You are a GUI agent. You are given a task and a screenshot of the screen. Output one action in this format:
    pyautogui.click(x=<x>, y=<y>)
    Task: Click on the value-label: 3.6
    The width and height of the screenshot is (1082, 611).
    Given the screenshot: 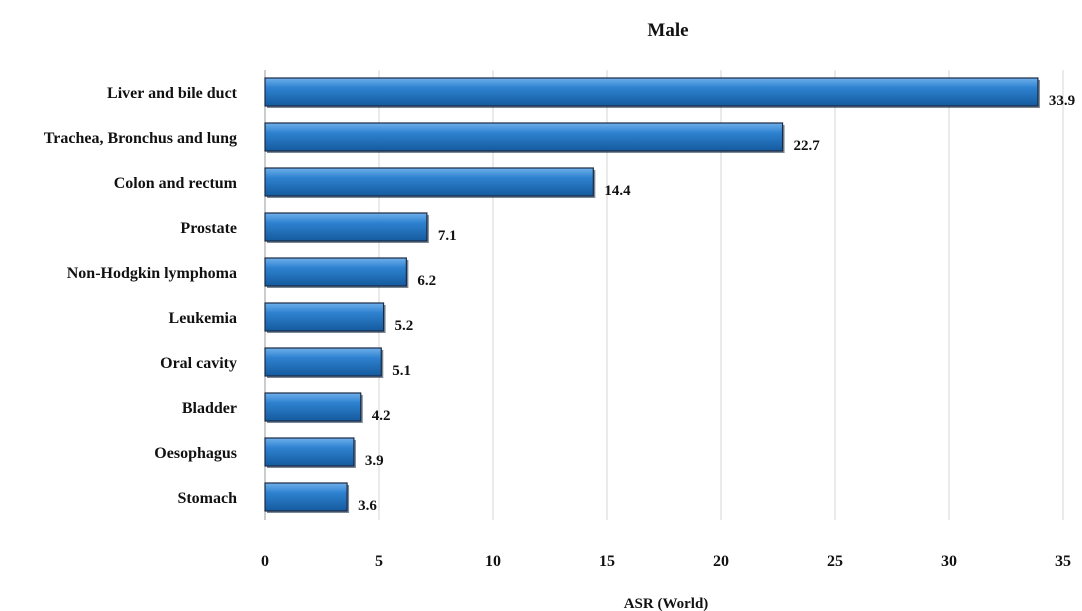 What is the action you would take?
    pyautogui.click(x=367, y=506)
    